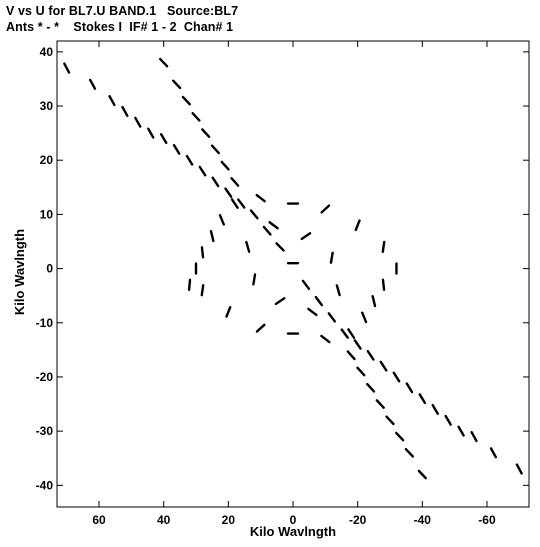  I want to click on y-tick-label: -30, so click(45, 431).